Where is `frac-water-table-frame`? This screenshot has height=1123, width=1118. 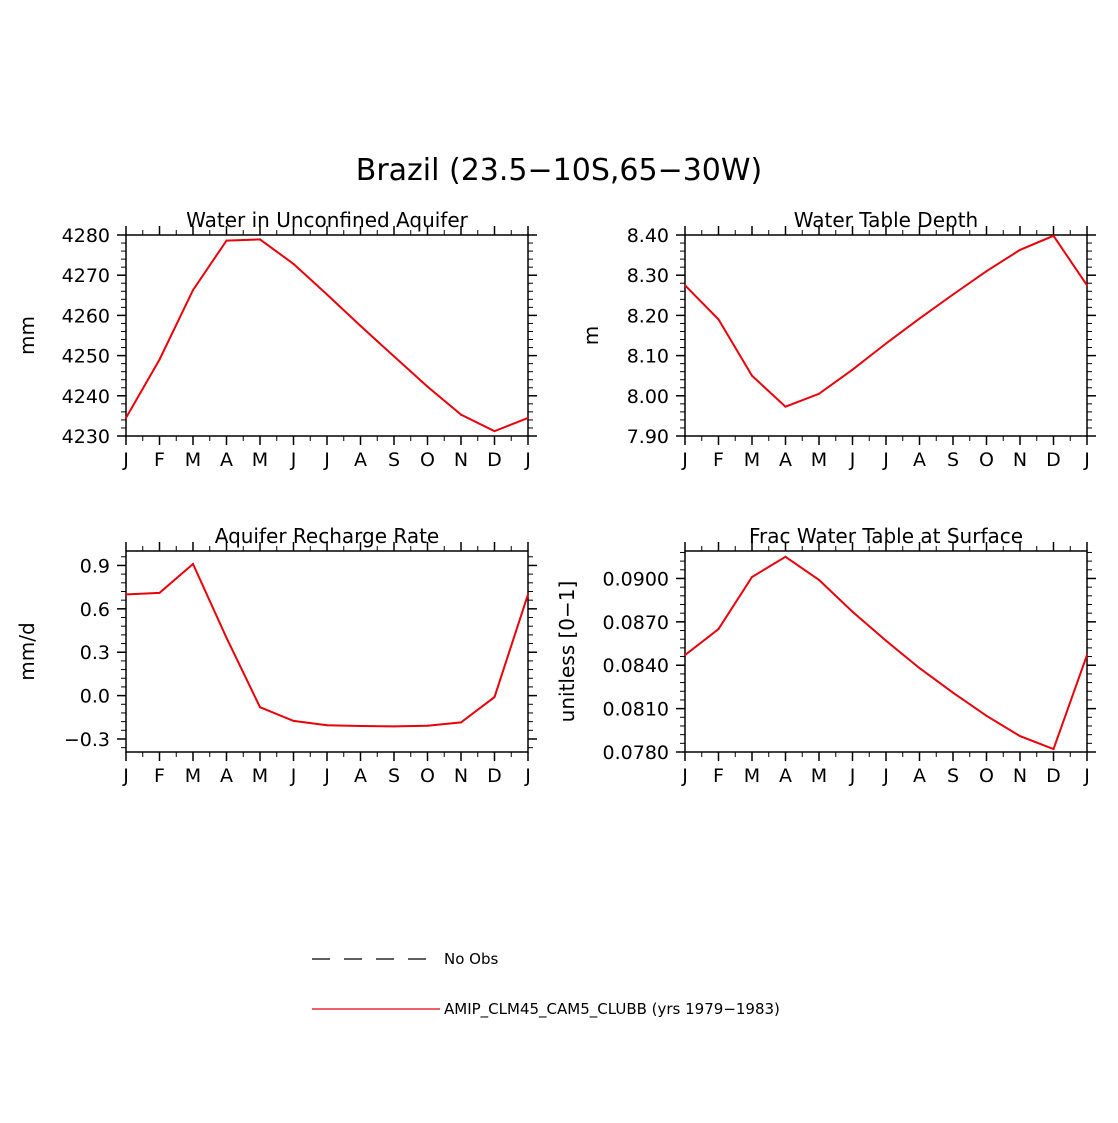
frac-water-table-frame is located at coordinates (886, 651).